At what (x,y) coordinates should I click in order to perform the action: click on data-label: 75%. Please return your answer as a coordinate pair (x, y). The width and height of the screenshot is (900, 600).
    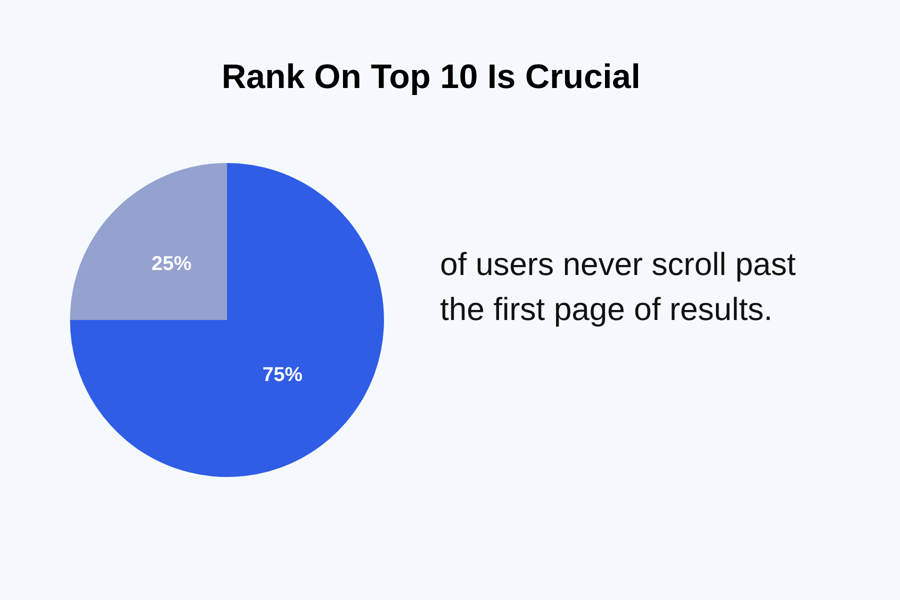
    Looking at the image, I should click on (282, 375).